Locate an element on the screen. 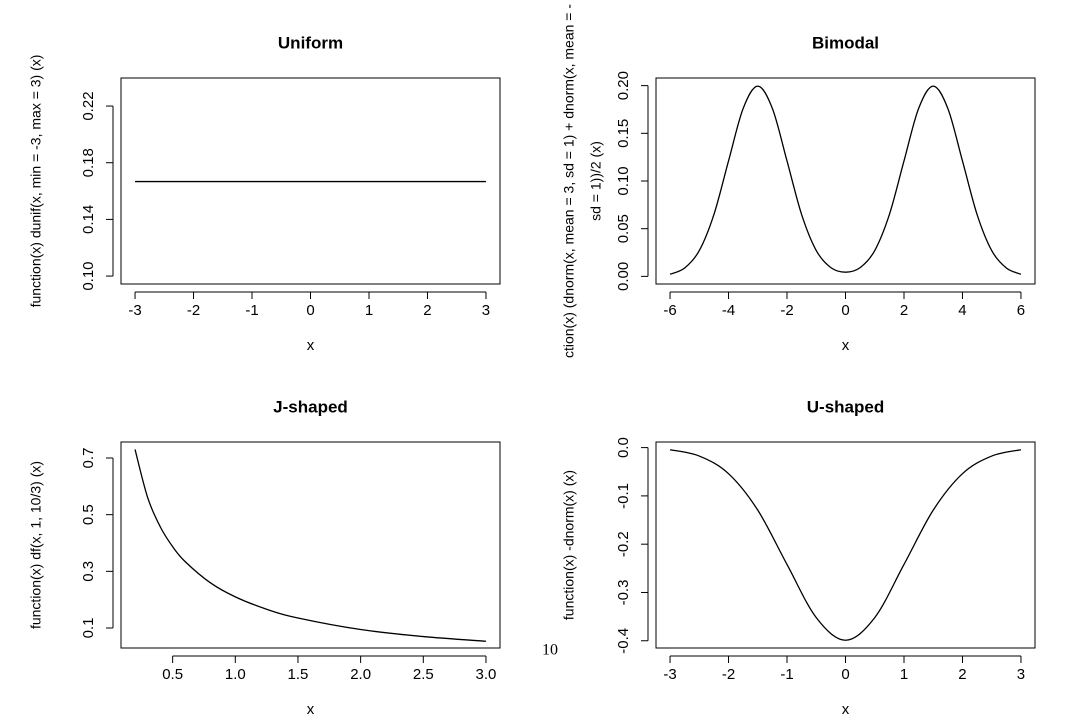  chart-title: U-shaped is located at coordinates (845, 406).